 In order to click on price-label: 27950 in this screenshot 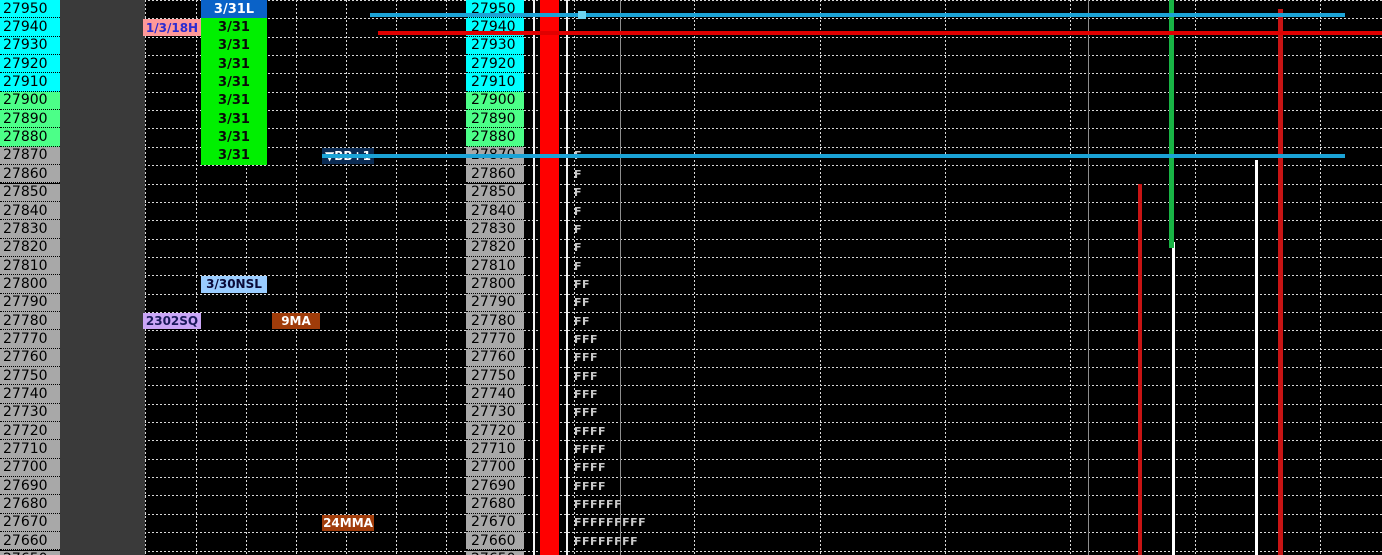, I will do `click(493, 8)`.